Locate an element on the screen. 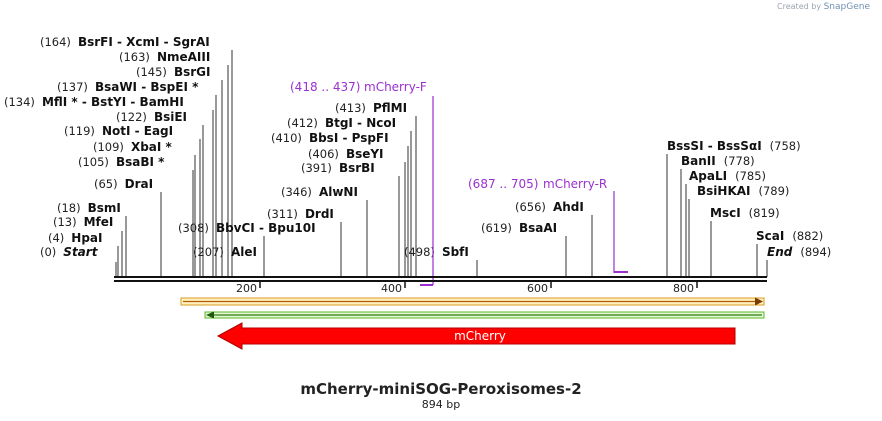  site-name: MscI is located at coordinates (725, 213).